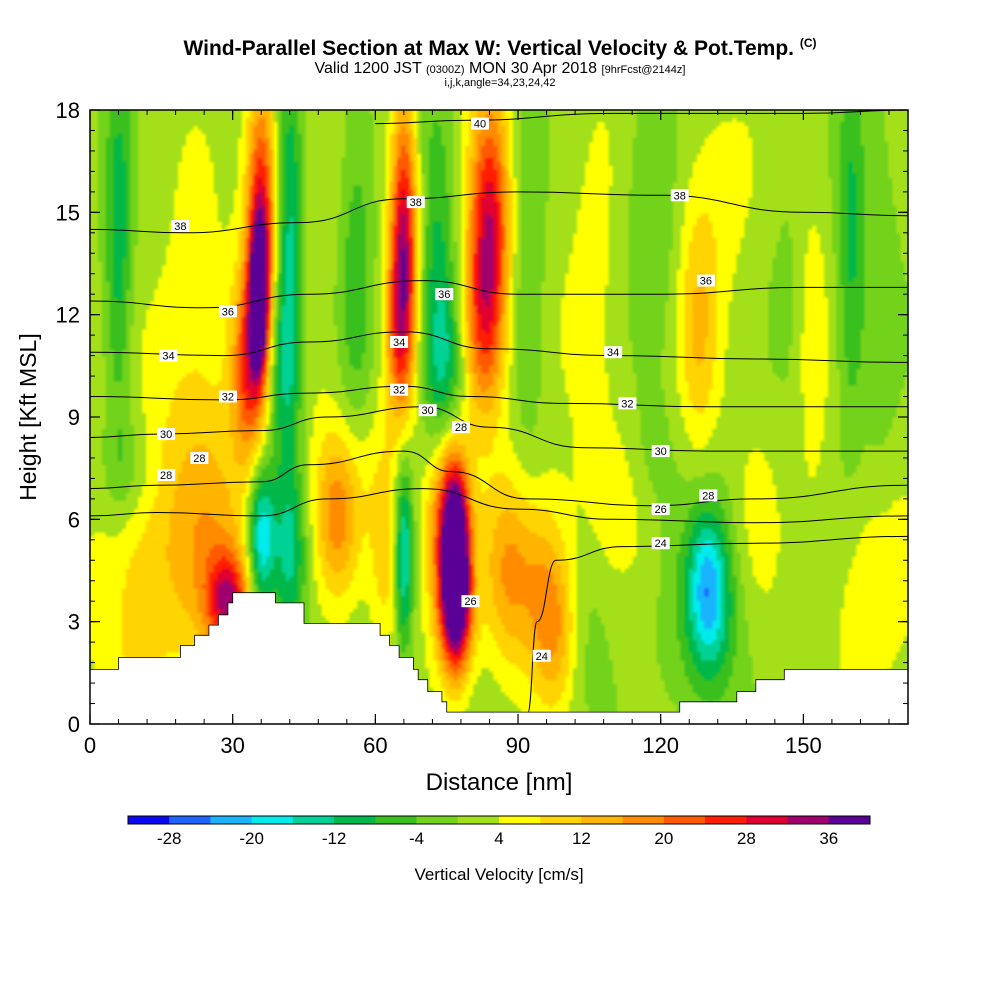 This screenshot has height=1000, width=1000. I want to click on colorbar-tick-label: -12, so click(334, 838).